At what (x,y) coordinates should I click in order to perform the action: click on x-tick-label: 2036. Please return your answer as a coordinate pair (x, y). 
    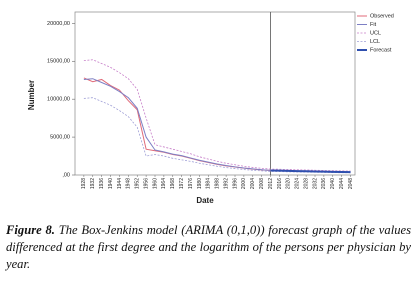
    Looking at the image, I should click on (324, 183).